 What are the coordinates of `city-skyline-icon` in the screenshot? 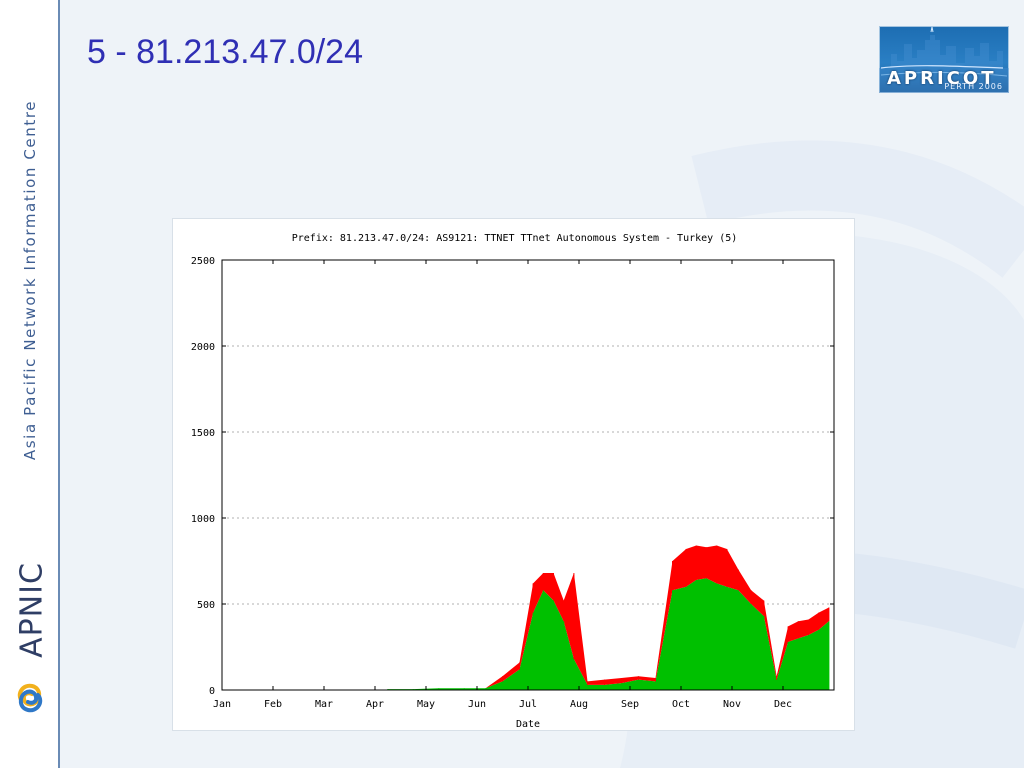 It's located at (944, 59).